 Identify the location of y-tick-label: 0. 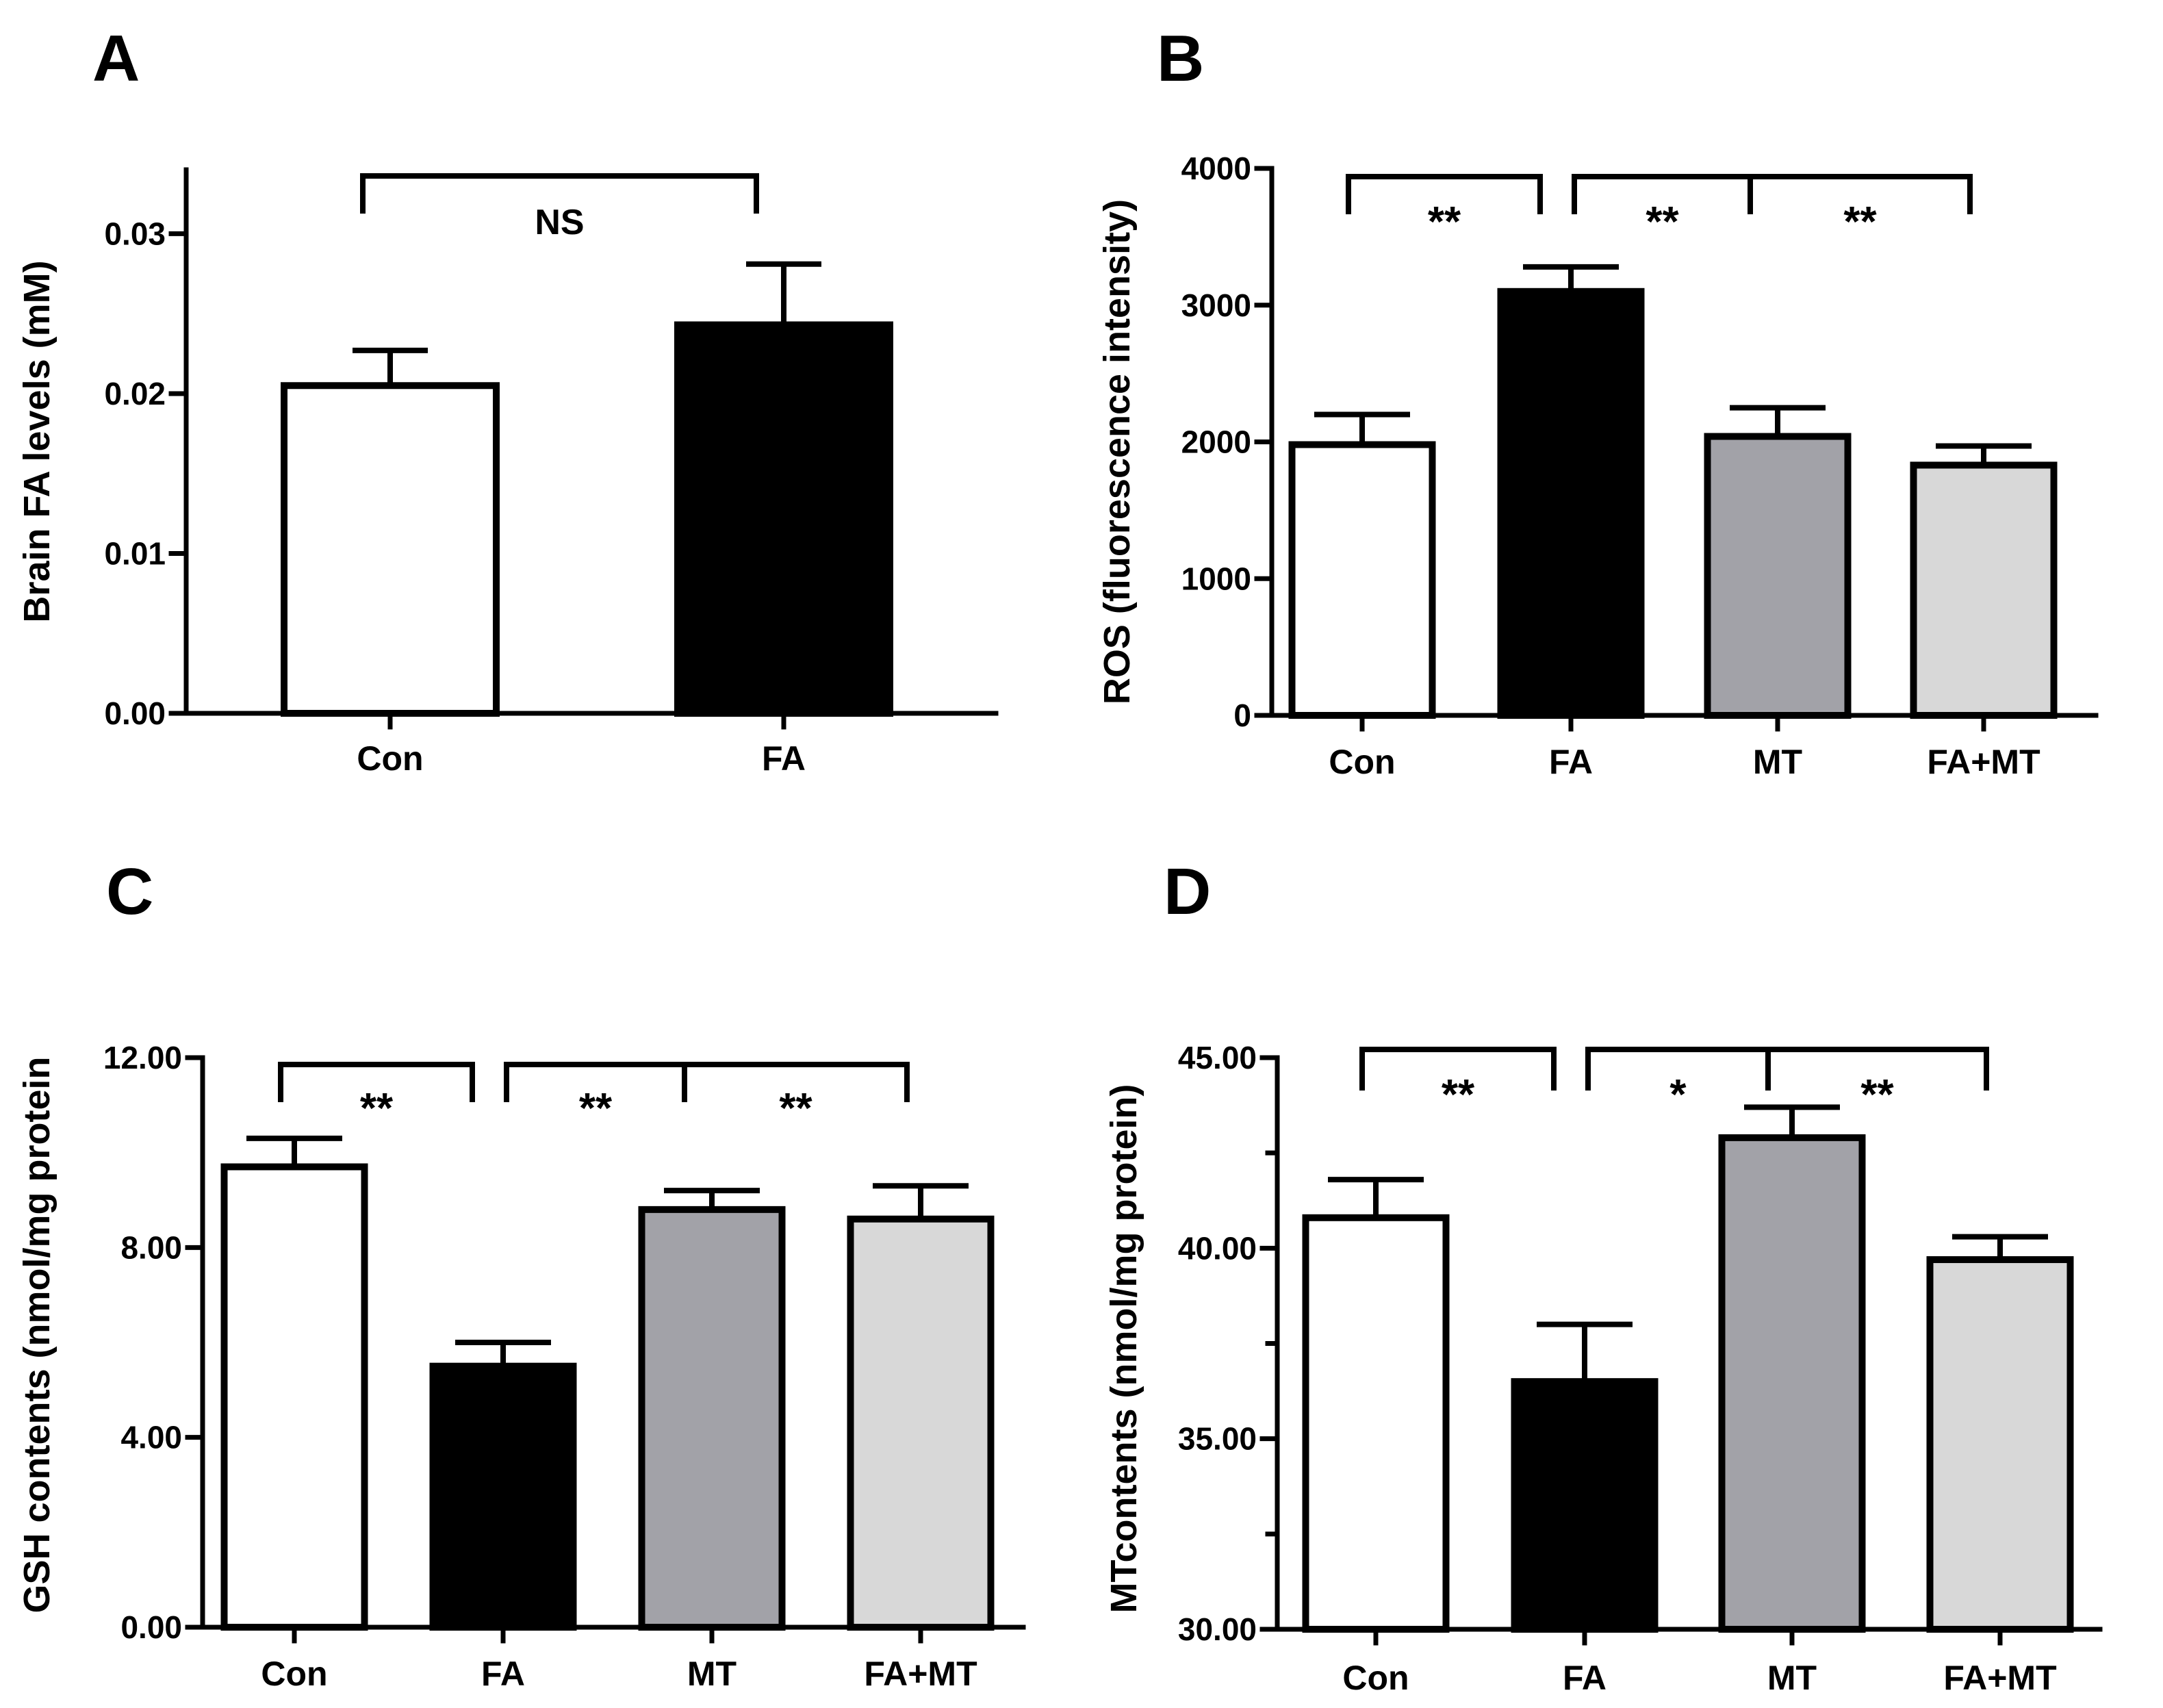
(1242, 715).